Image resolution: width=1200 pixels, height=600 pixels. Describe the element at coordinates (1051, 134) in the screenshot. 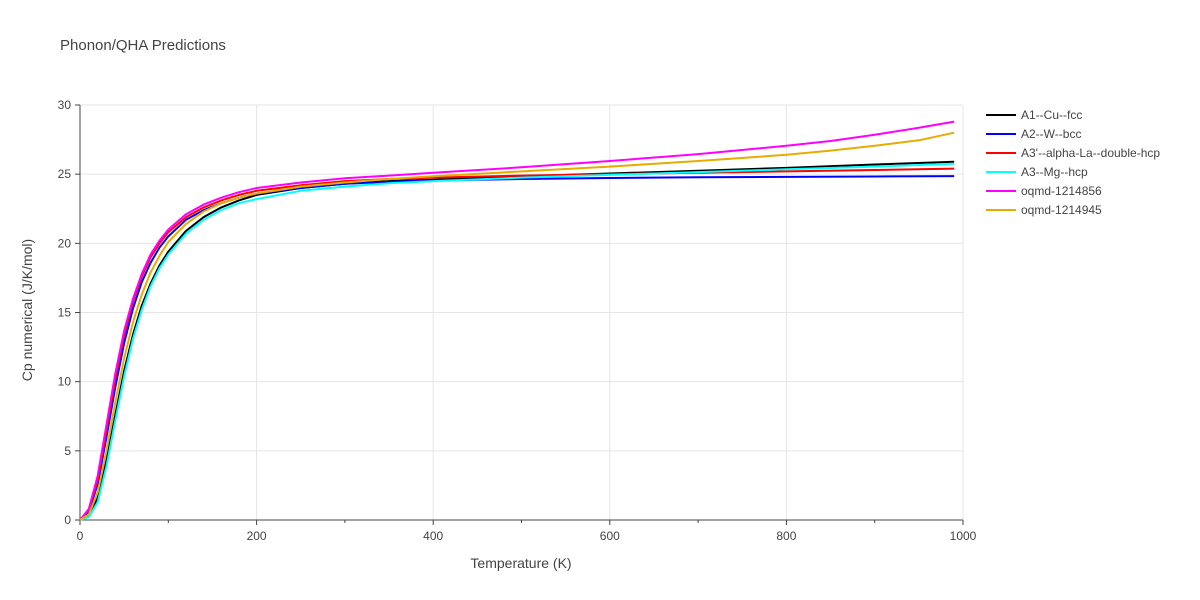

I see `legend-label-2: A2--W--bcc` at that location.